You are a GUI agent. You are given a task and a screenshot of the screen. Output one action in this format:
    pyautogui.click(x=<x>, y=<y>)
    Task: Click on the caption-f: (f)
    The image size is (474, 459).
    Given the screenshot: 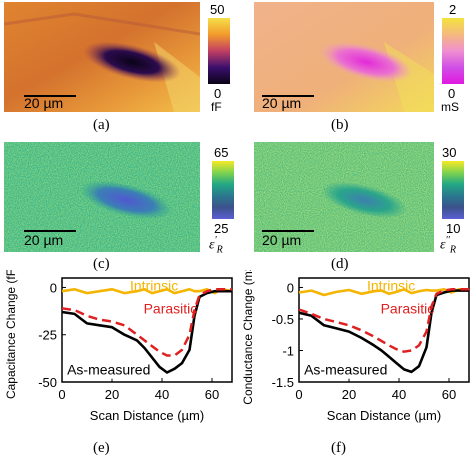 What is the action you would take?
    pyautogui.click(x=338, y=448)
    